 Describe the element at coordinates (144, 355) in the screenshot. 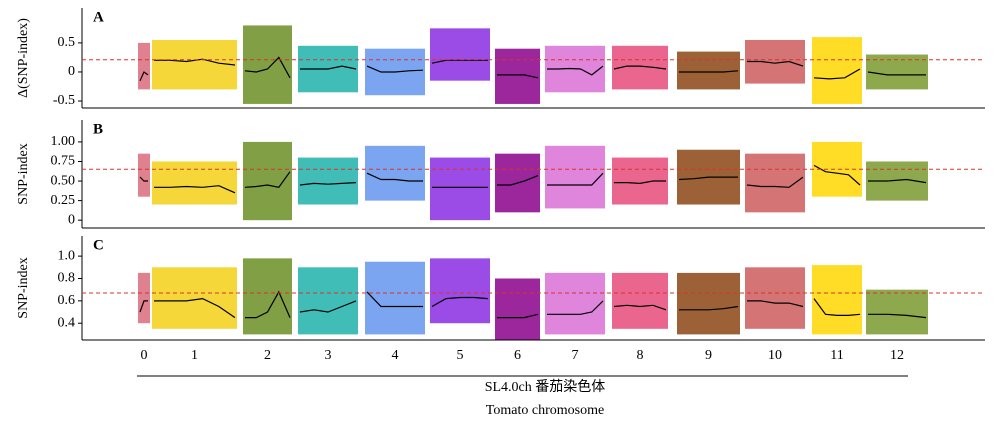

I see `x-tick-label: 0` at that location.